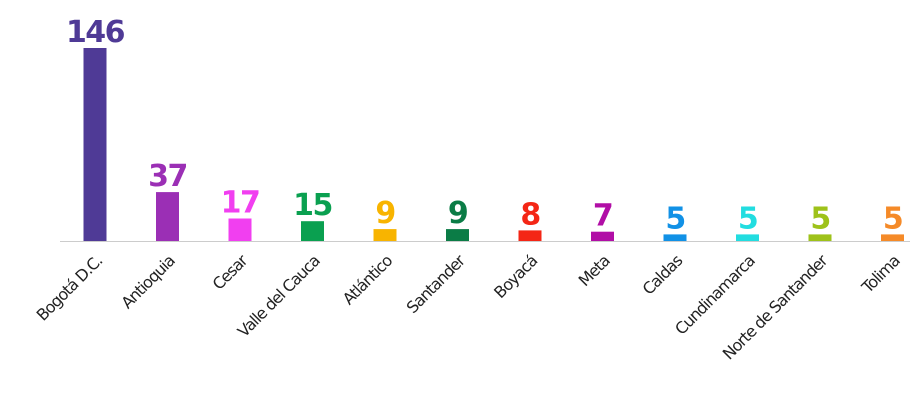 The height and width of the screenshot is (403, 913). I want to click on category-label-11: Tolima, so click(880, 274).